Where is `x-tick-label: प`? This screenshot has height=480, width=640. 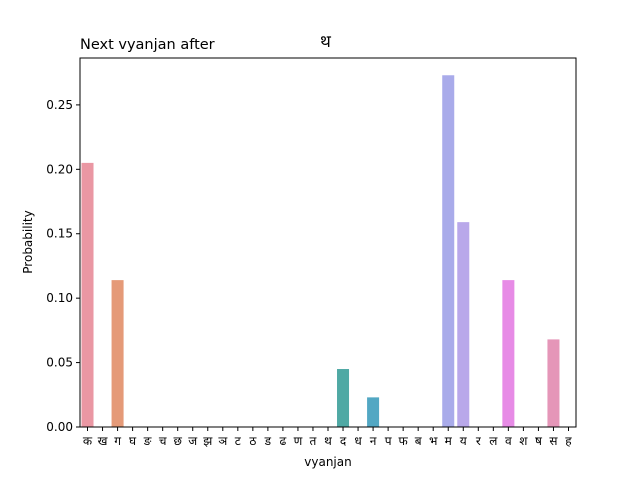
x-tick-label: प is located at coordinates (388, 441).